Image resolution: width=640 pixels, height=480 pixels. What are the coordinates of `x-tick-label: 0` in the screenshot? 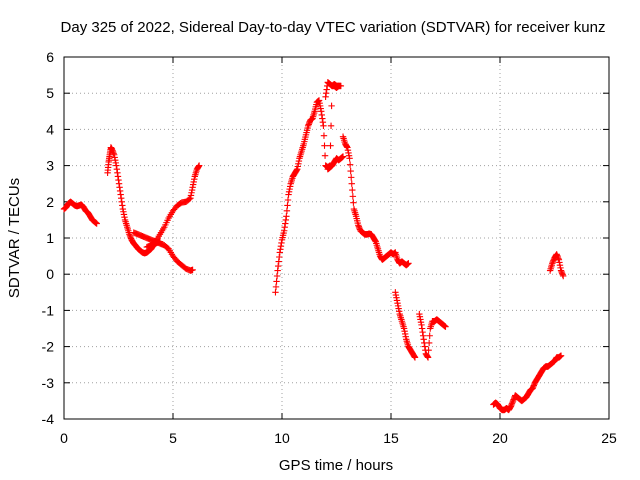 It's located at (64, 438).